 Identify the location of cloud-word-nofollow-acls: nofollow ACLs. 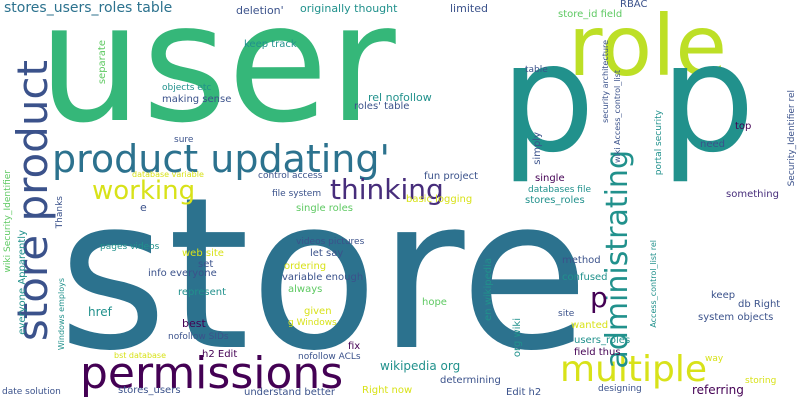
(329, 357).